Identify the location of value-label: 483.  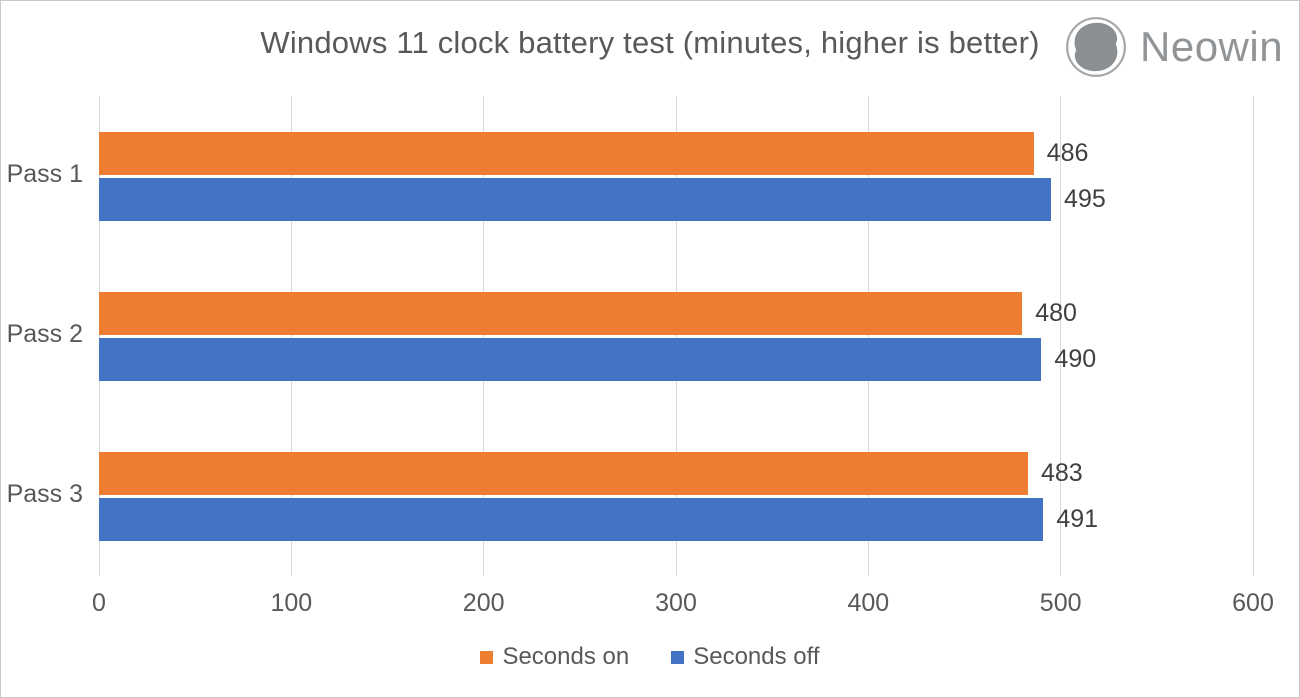
(1061, 472).